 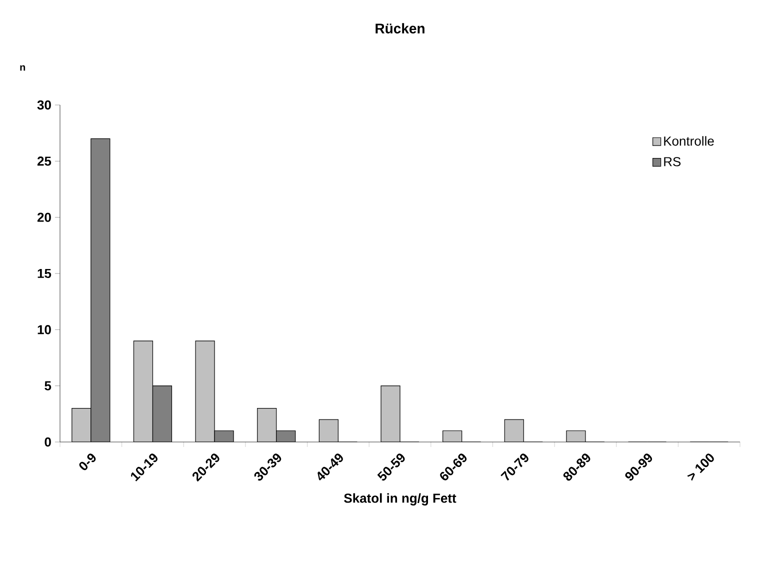 I want to click on y-tick-label: 25, so click(x=44, y=161).